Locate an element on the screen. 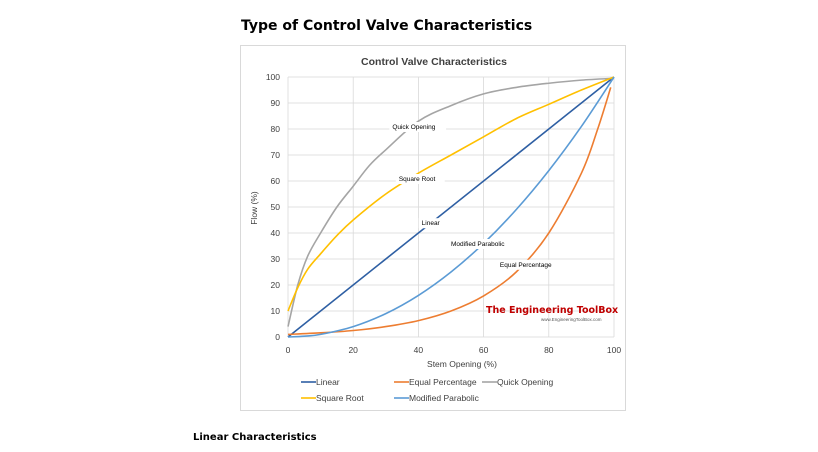  chart-title: Control Valve Characteristics is located at coordinates (434, 62).